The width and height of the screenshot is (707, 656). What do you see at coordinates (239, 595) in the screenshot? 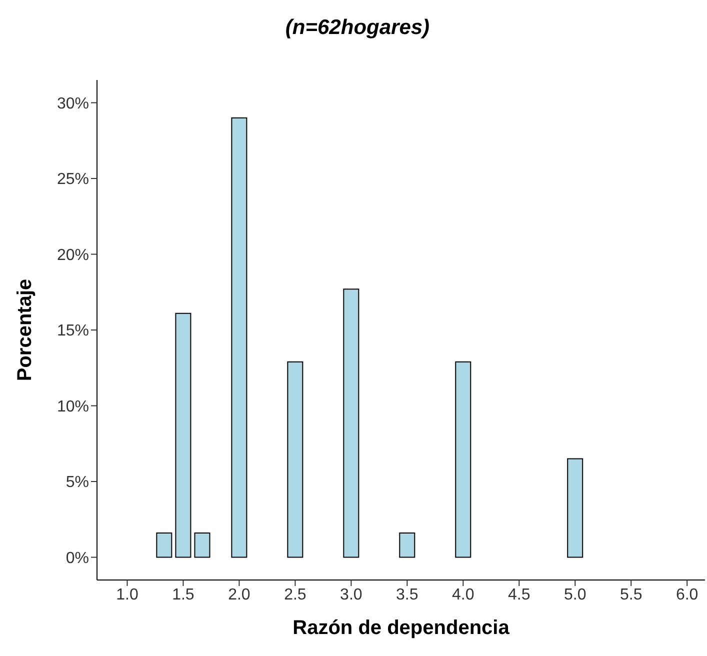
I see `x-tick-label: 2.0` at bounding box center [239, 595].